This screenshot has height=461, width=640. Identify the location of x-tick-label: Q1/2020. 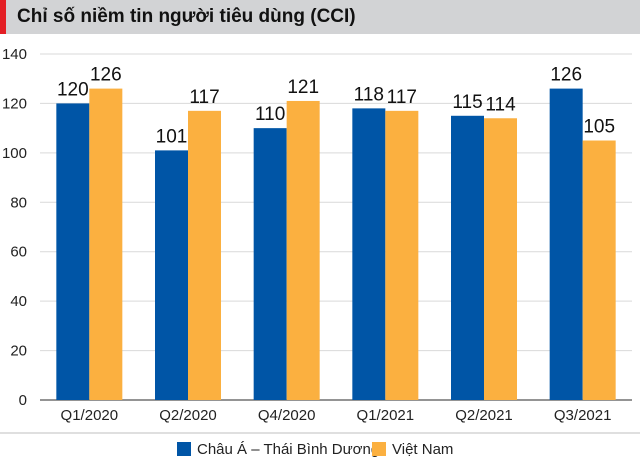
(90, 415).